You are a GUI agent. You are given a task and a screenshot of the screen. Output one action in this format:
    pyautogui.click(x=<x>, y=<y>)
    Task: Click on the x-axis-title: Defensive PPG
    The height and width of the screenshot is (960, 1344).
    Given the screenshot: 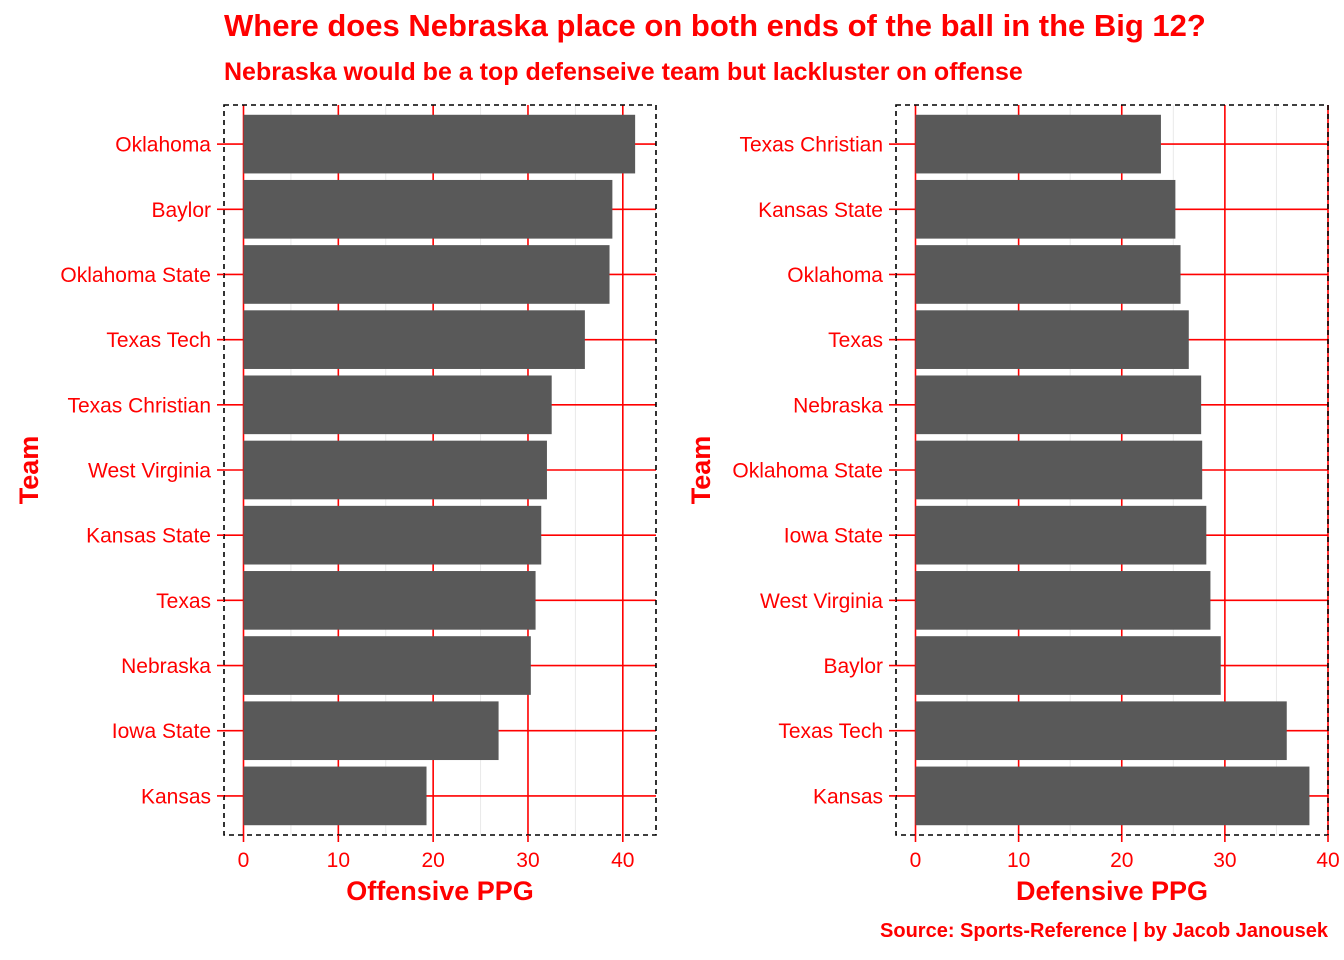 What is the action you would take?
    pyautogui.click(x=1112, y=891)
    